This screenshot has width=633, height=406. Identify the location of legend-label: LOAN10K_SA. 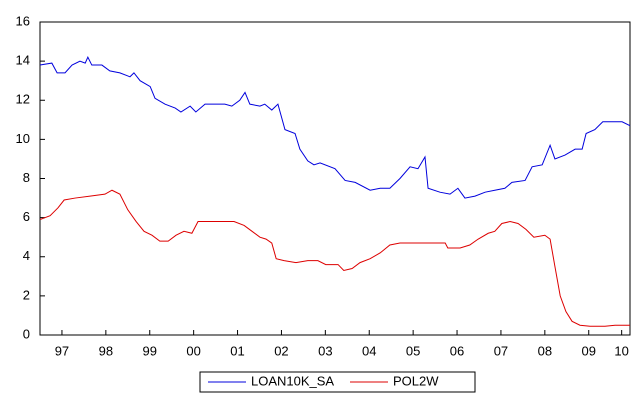
(292, 380).